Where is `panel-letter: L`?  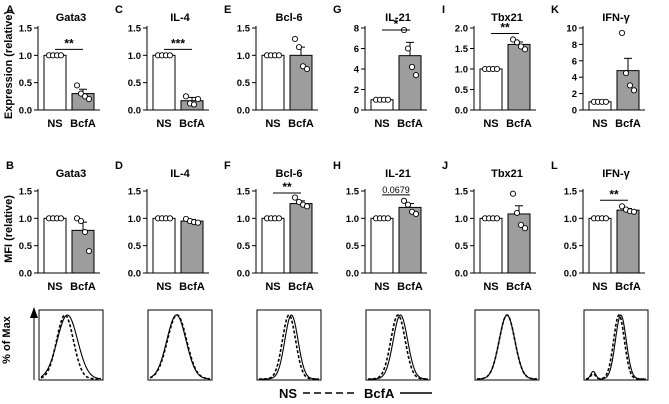
panel-letter: L is located at coordinates (554, 166).